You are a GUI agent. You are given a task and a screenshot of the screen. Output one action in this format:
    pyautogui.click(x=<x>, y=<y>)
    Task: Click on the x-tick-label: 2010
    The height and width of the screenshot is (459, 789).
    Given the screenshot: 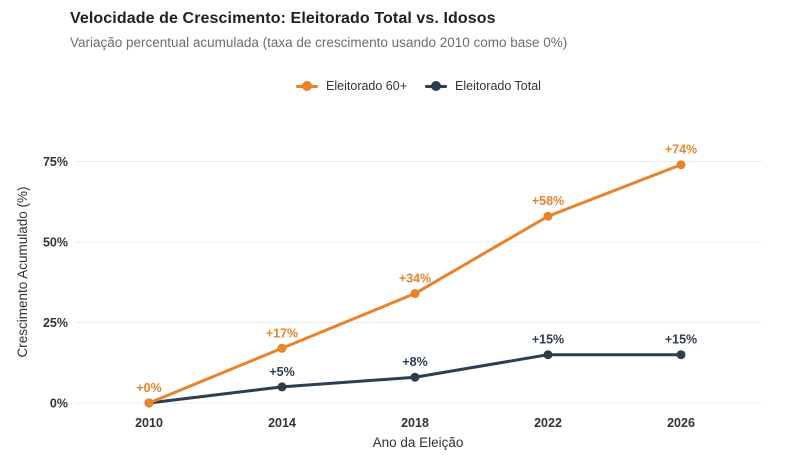 What is the action you would take?
    pyautogui.click(x=149, y=423)
    